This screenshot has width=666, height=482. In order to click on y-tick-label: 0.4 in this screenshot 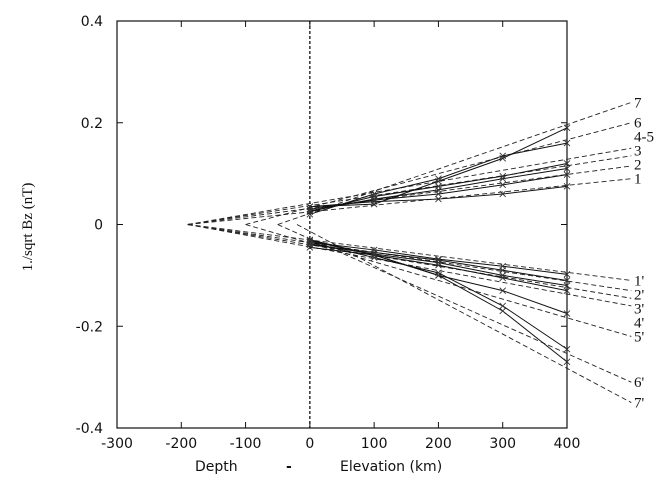, I will do `click(92, 22)`.